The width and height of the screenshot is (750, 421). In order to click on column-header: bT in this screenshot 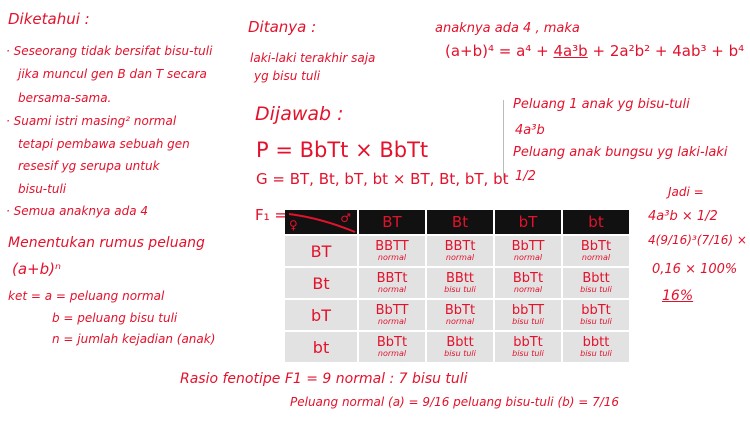, I will do `click(528, 222)`.